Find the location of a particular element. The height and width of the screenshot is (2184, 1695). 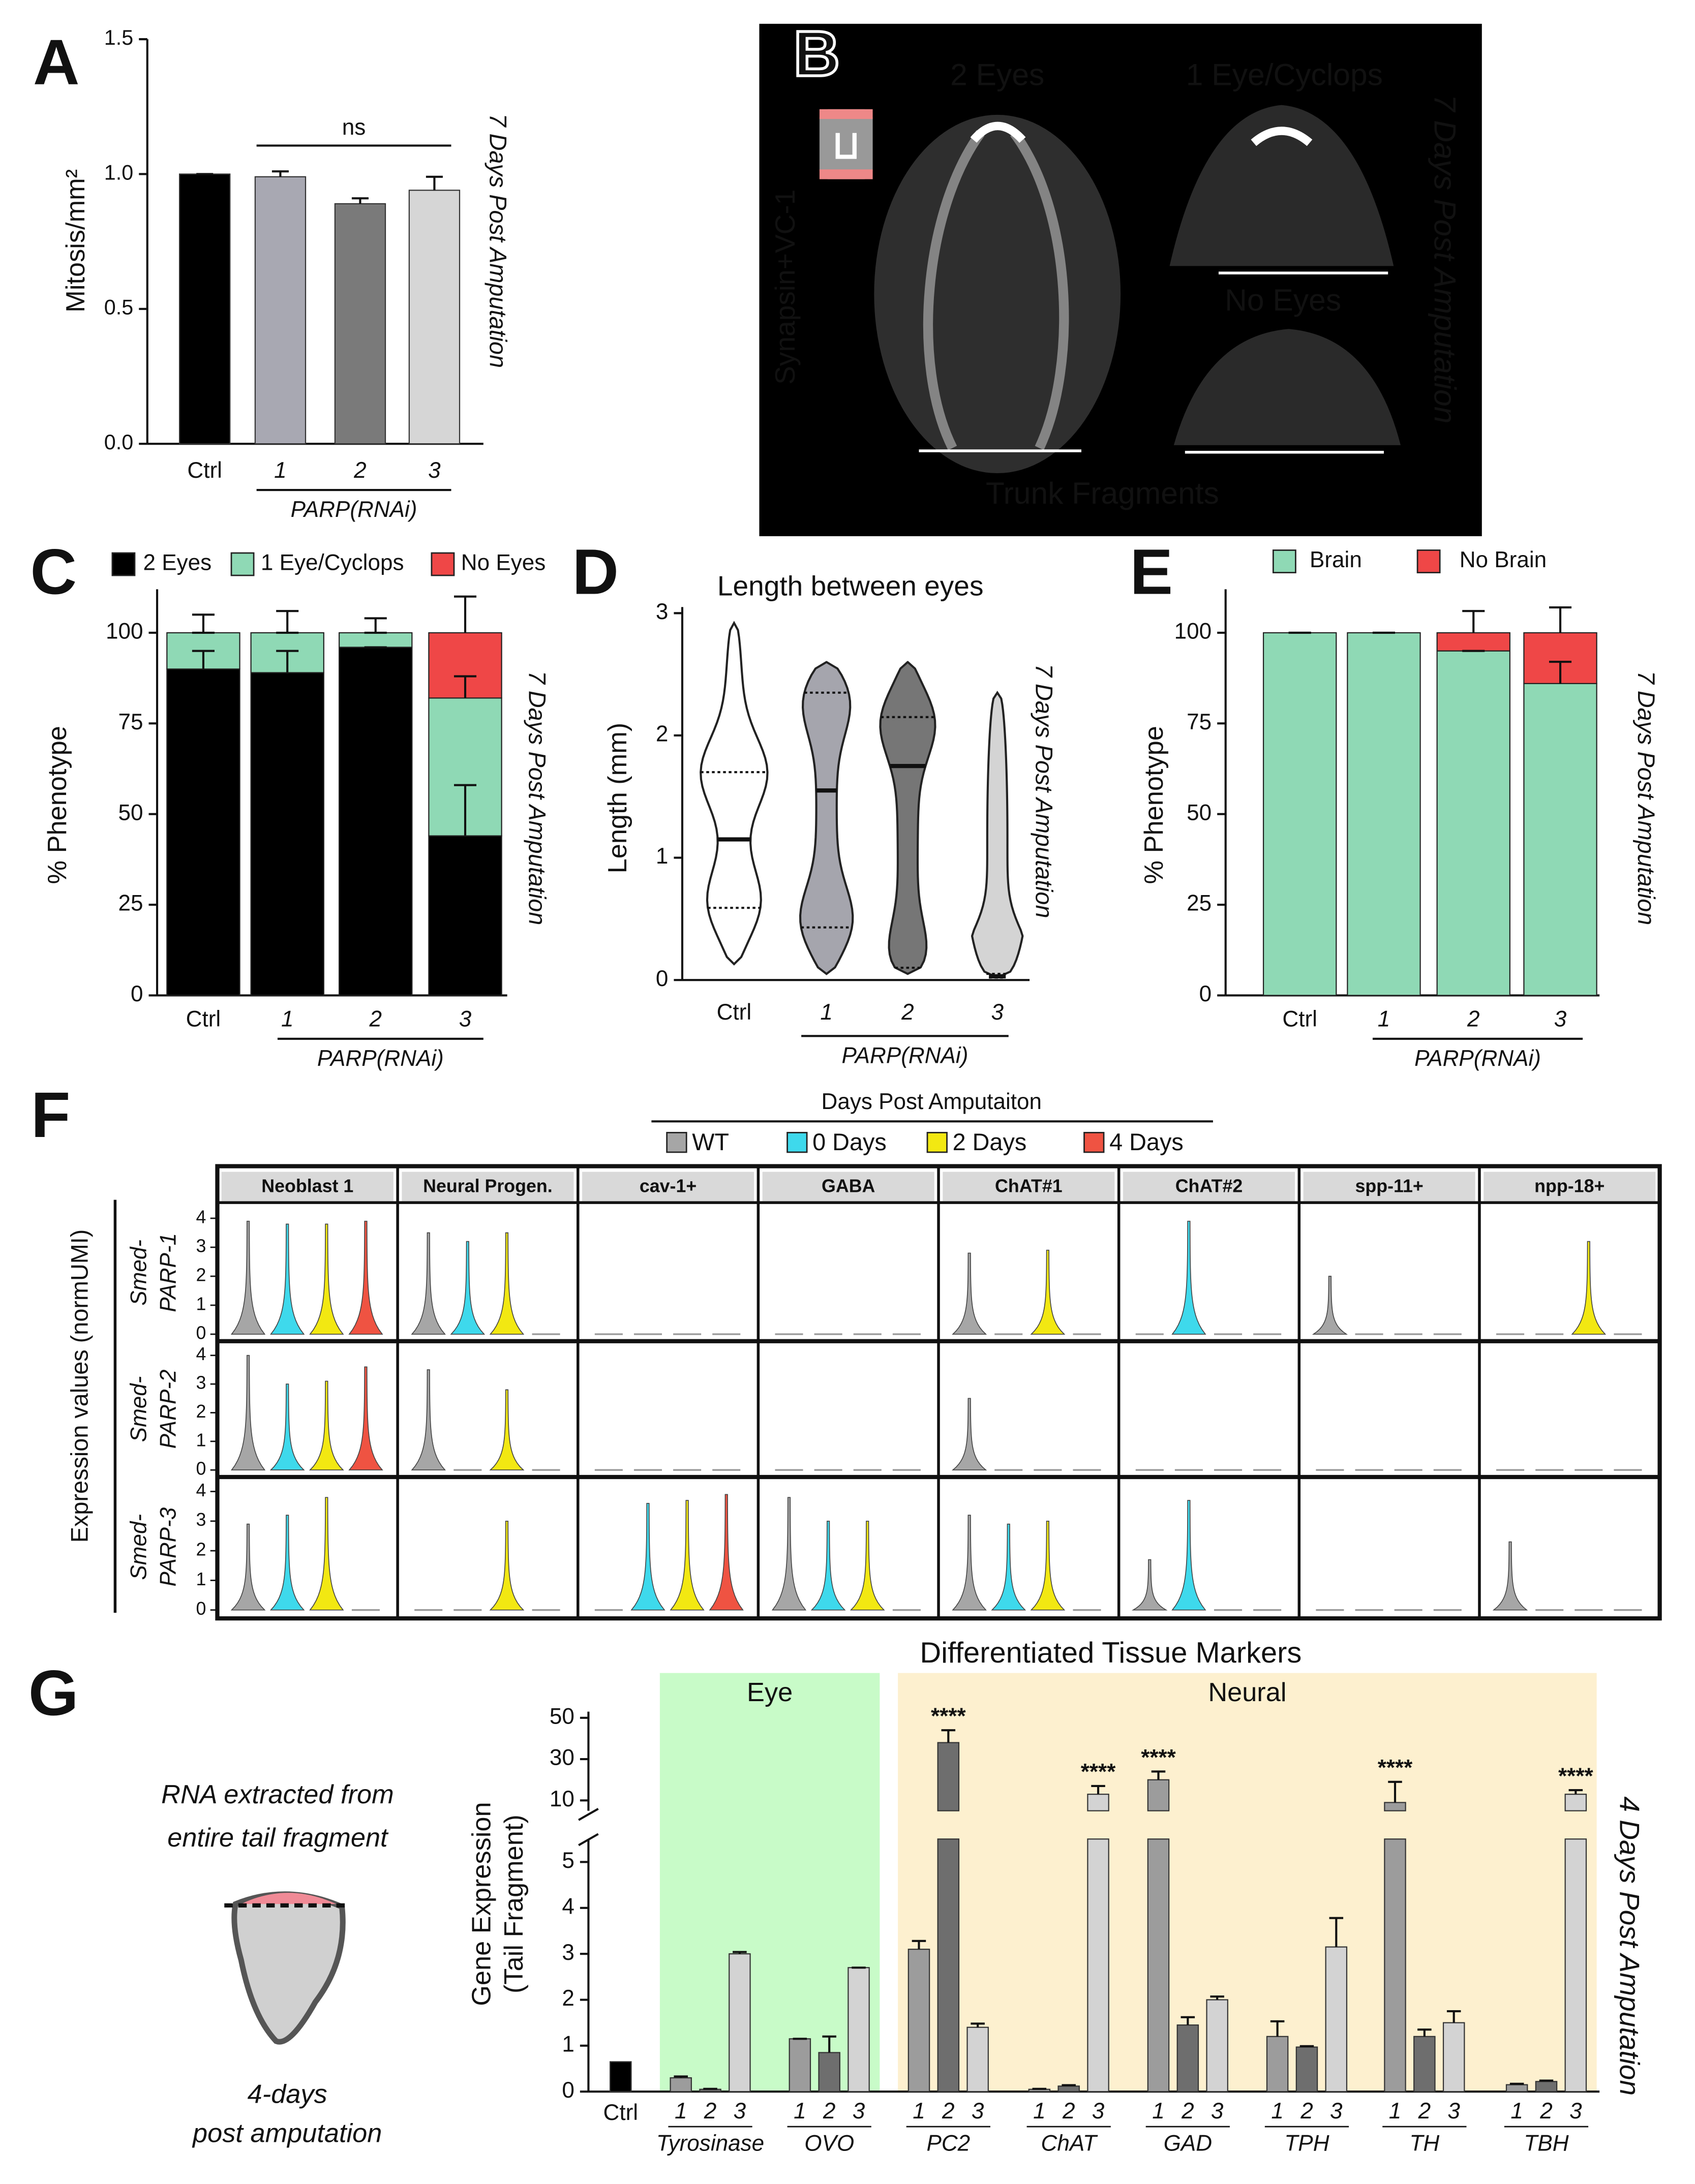

y-tick-label: 3 is located at coordinates (568, 1952).